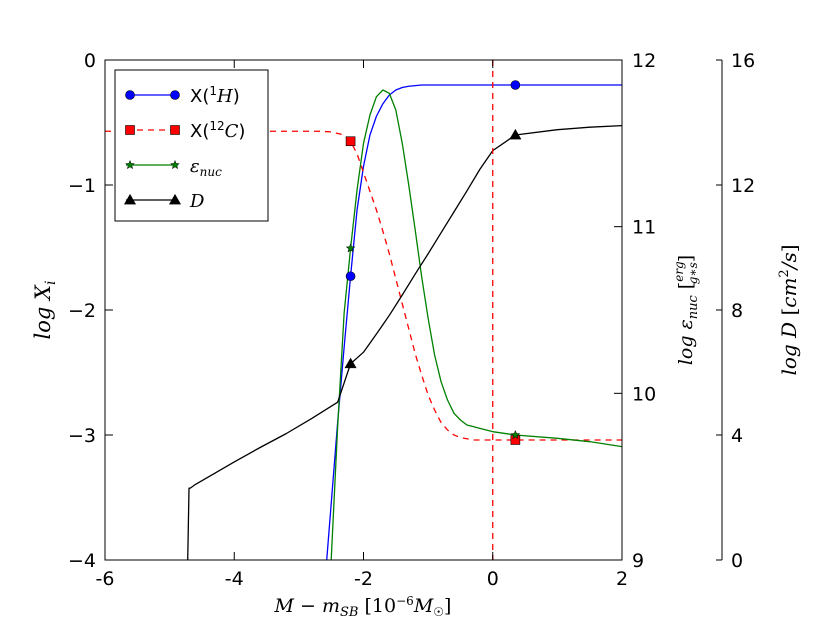  What do you see at coordinates (45, 310) in the screenshot?
I see `left-y-axis-label: log Xi` at bounding box center [45, 310].